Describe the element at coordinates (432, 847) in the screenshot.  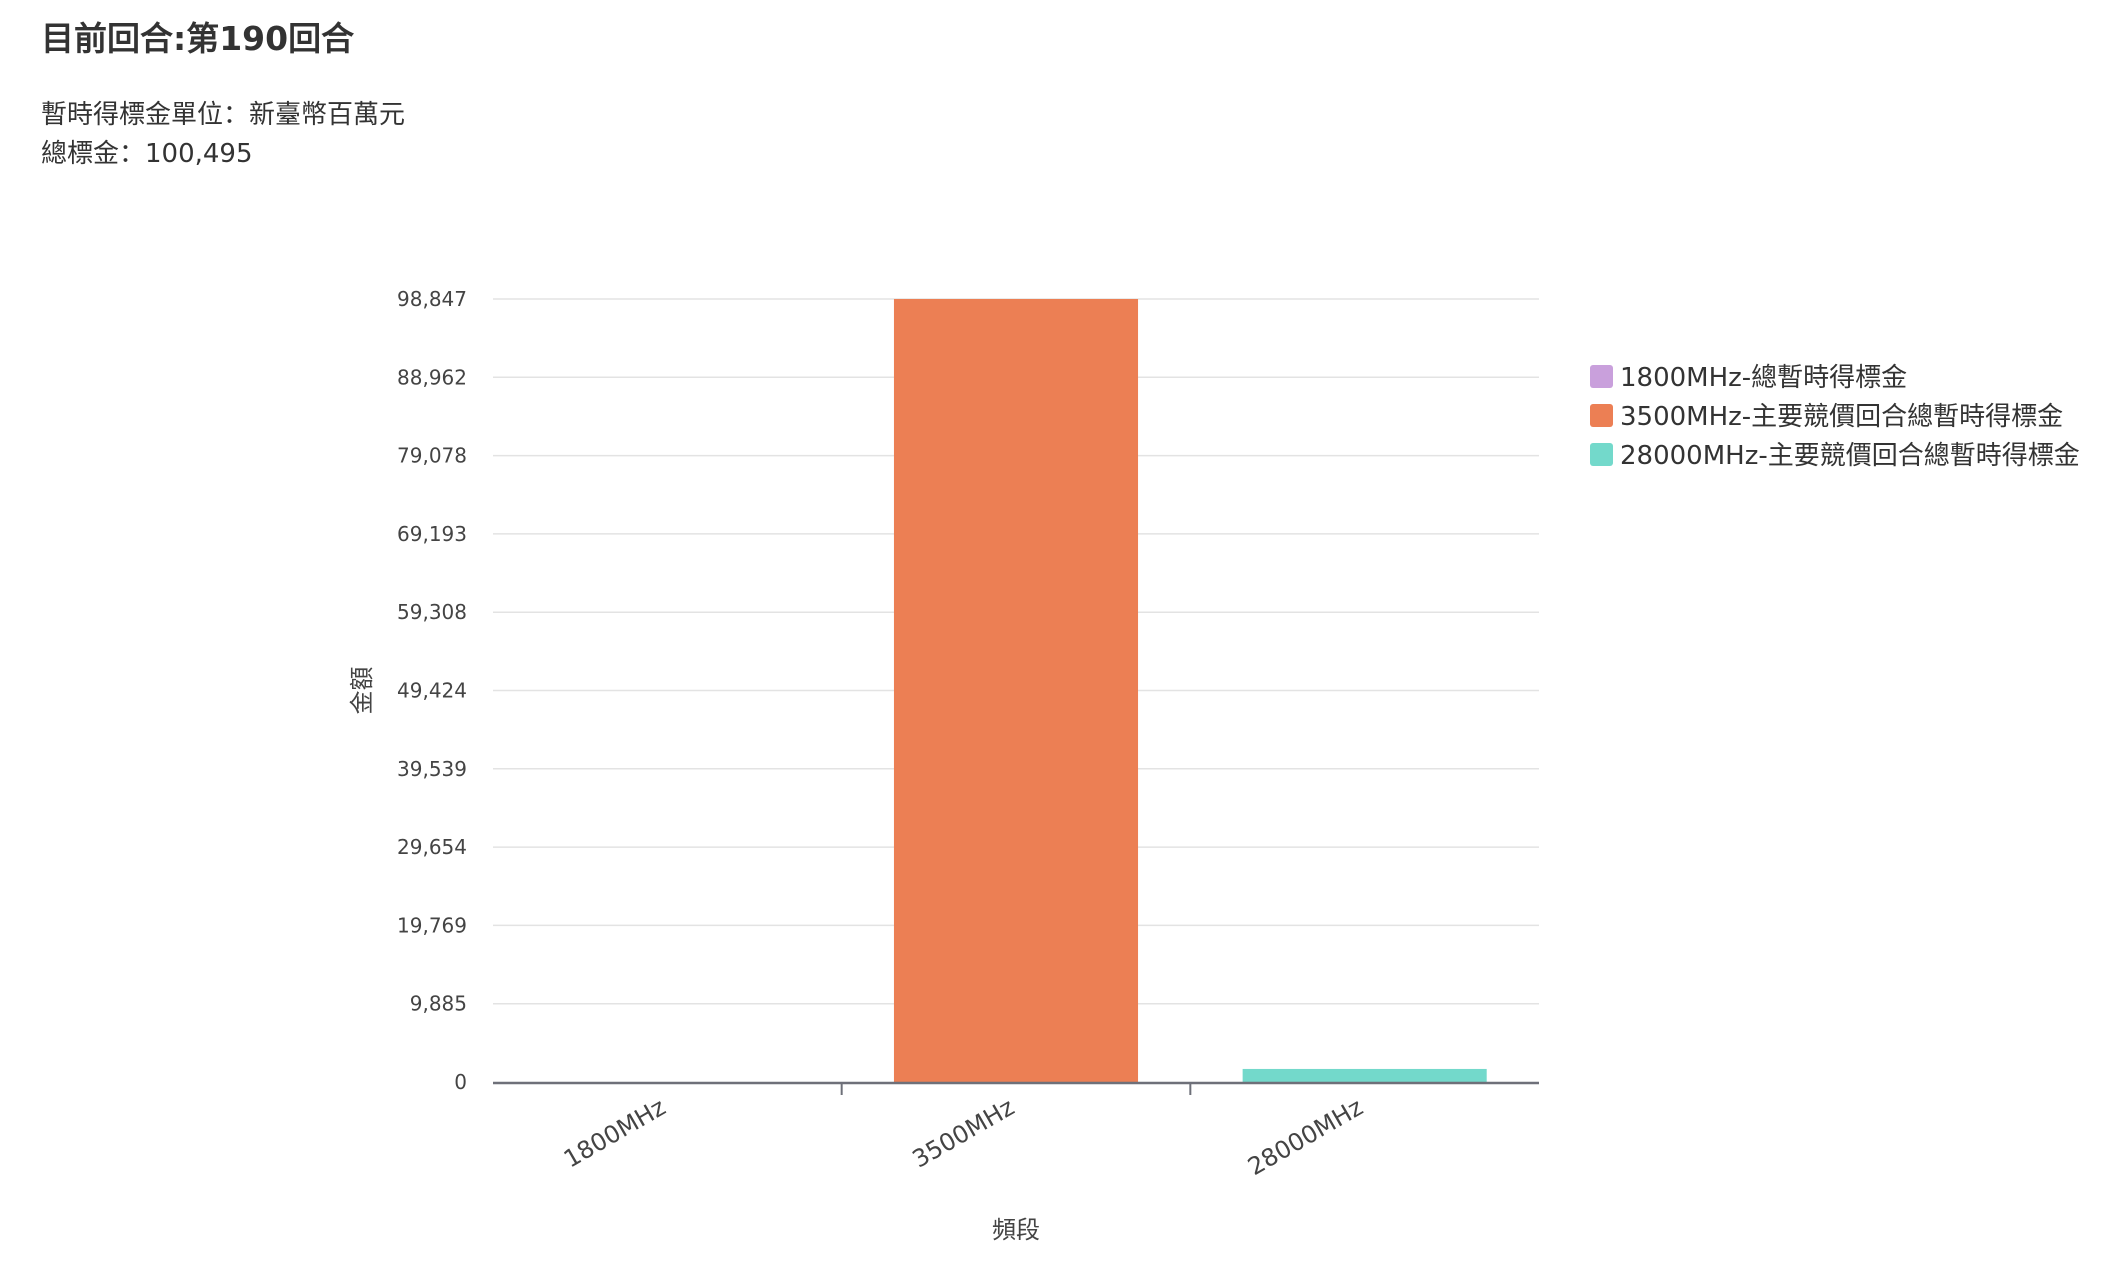
I see `y-tick-label: 29,654` at that location.